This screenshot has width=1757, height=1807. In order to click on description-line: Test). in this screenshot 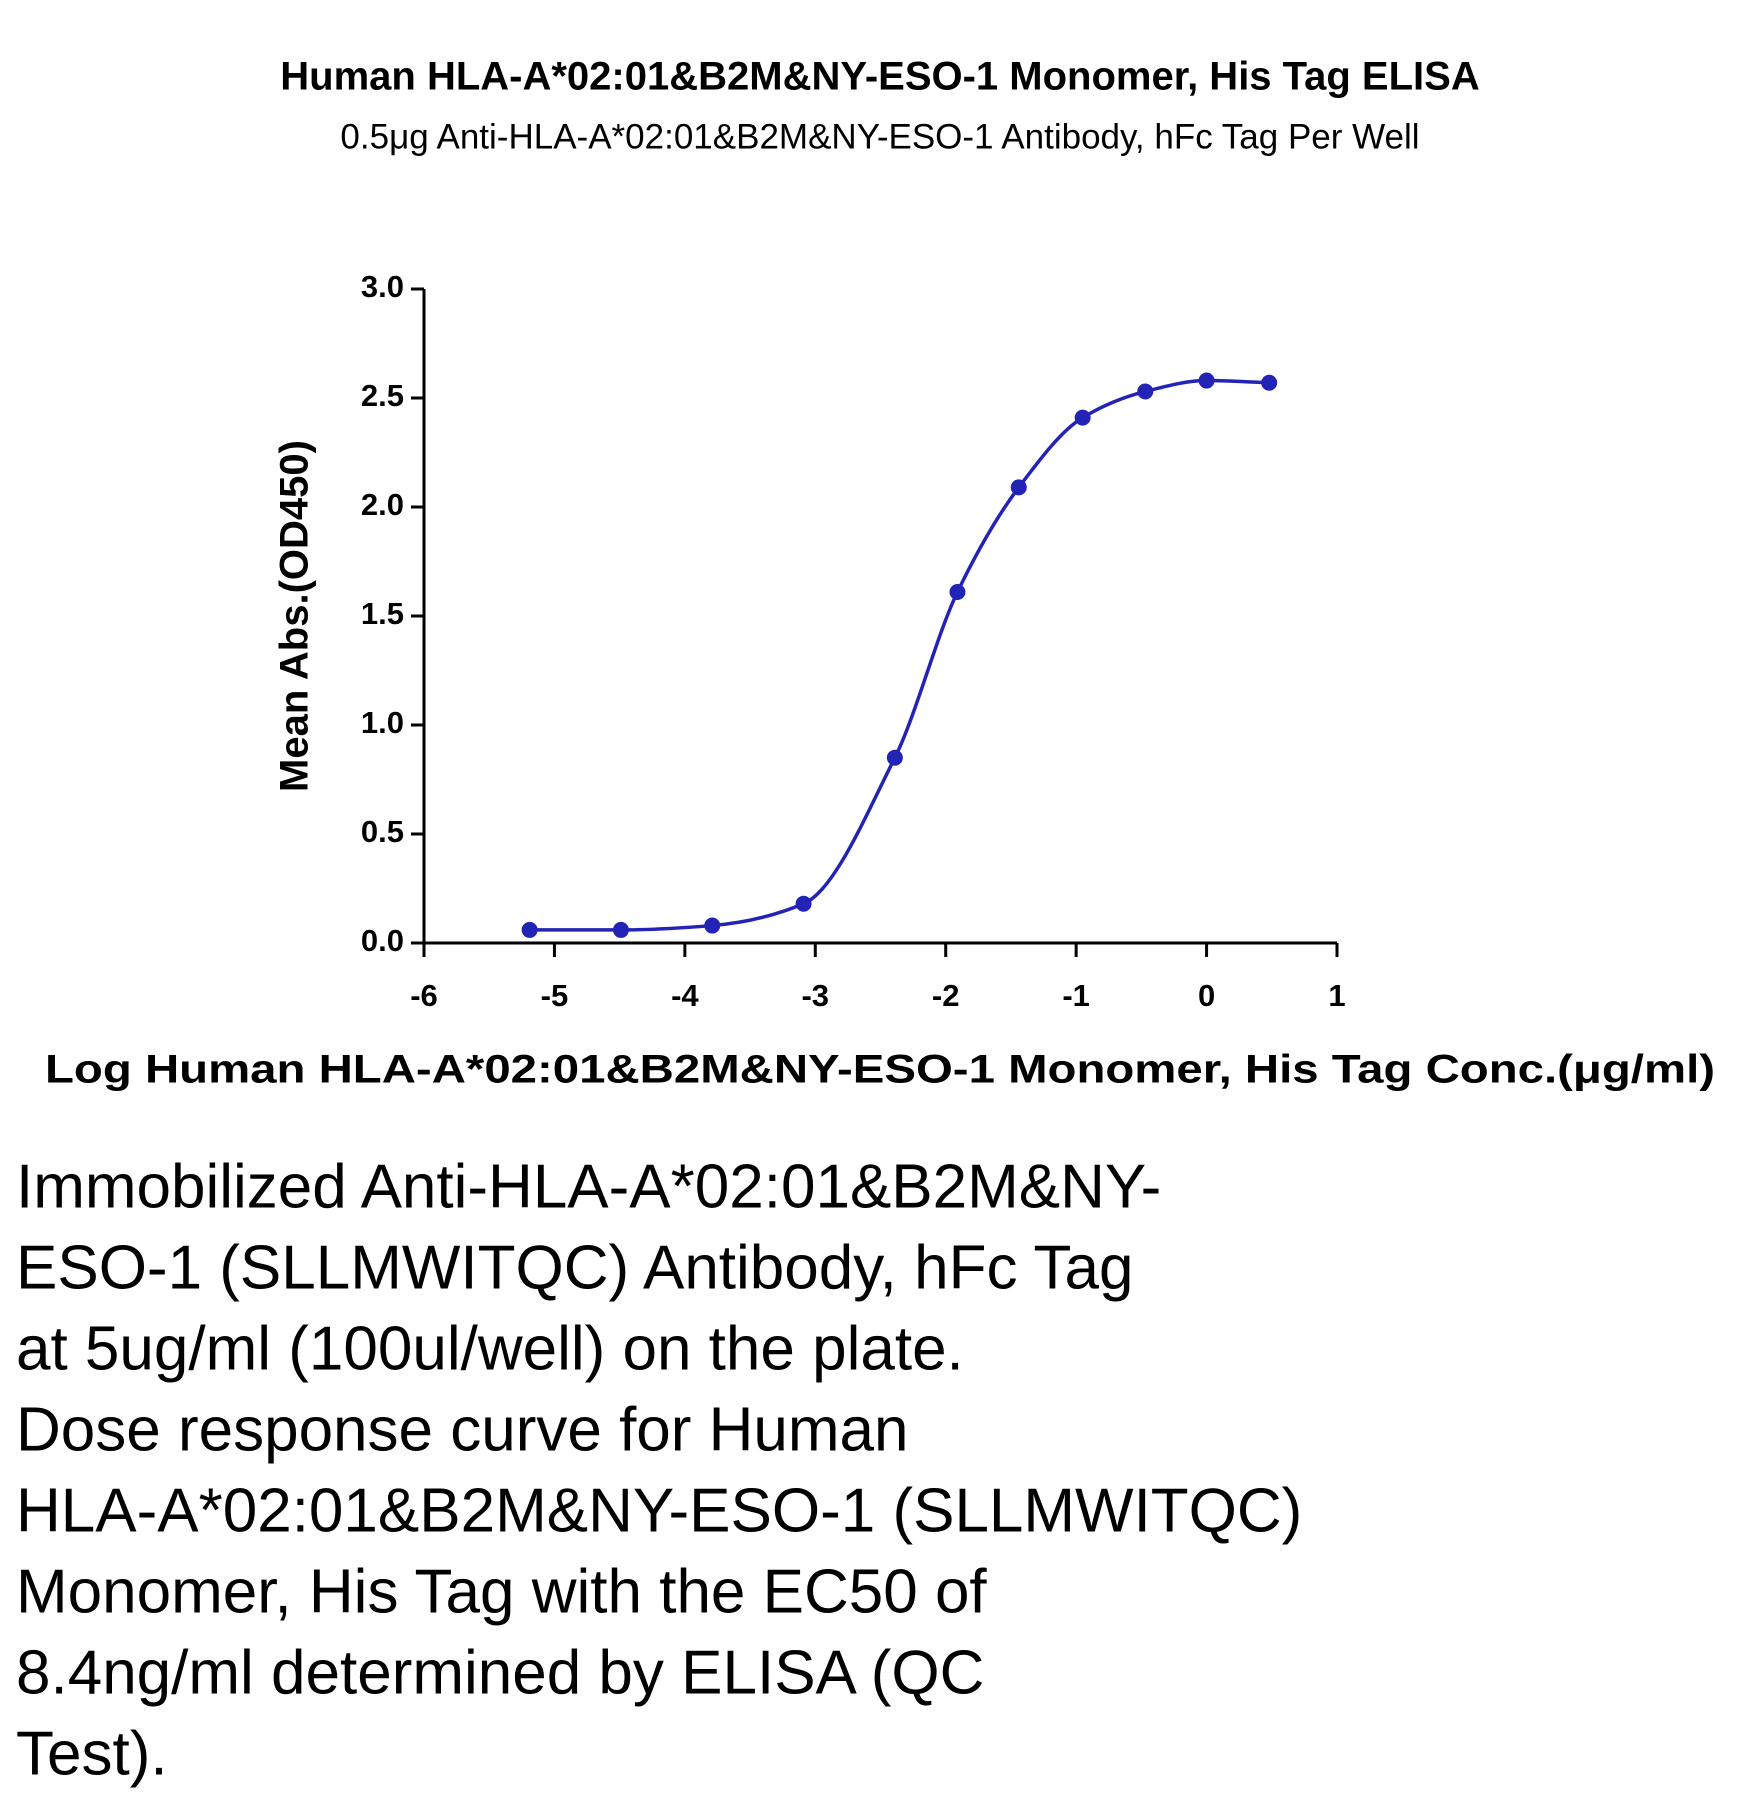, I will do `click(92, 1753)`.